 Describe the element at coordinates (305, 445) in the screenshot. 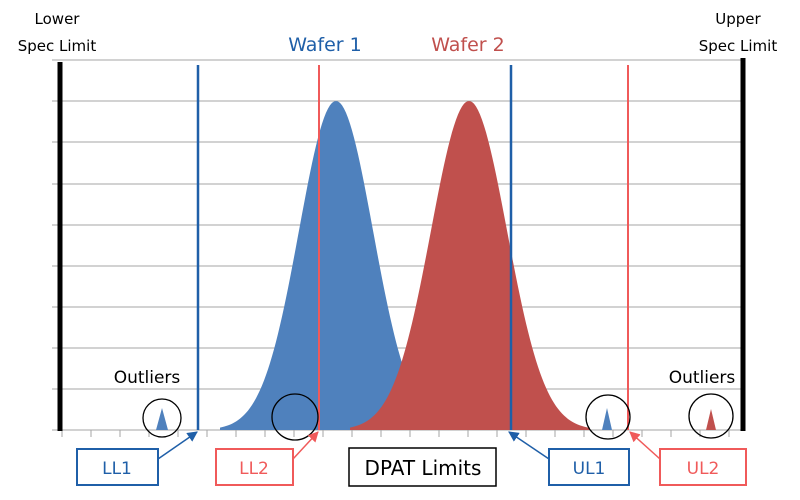

I see `ll2-arrow` at that location.